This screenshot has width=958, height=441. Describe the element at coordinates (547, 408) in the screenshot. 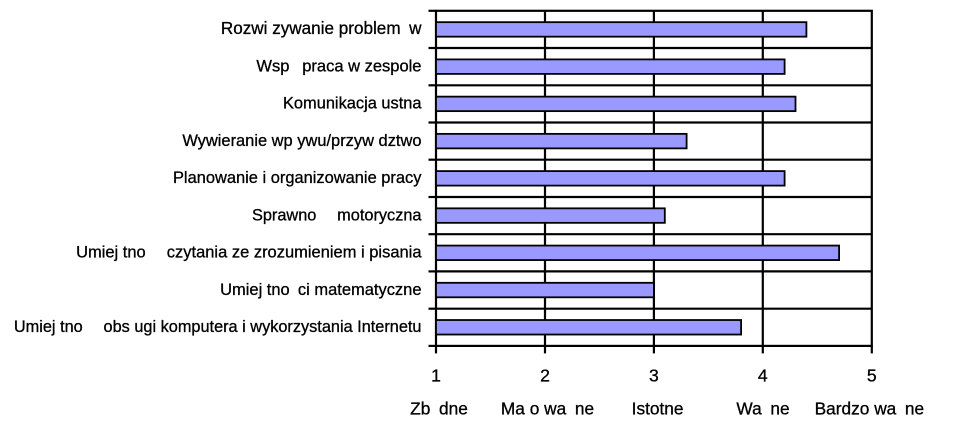

I see `svg-text: Ma o wa ne` at that location.